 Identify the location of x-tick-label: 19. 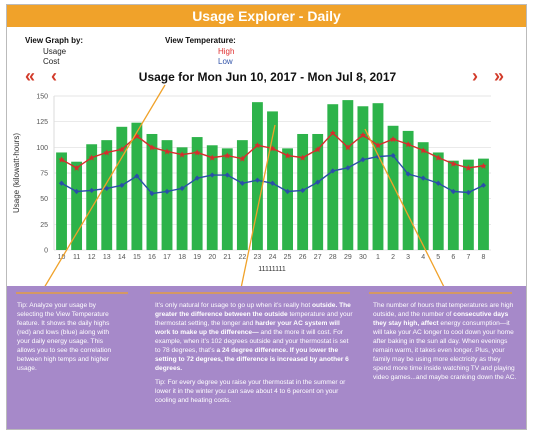
(197, 257).